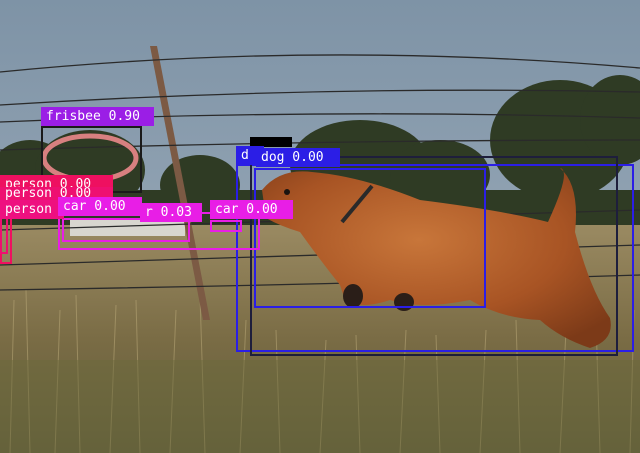  Describe the element at coordinates (226, 226) in the screenshot. I see `car-box-c` at that location.